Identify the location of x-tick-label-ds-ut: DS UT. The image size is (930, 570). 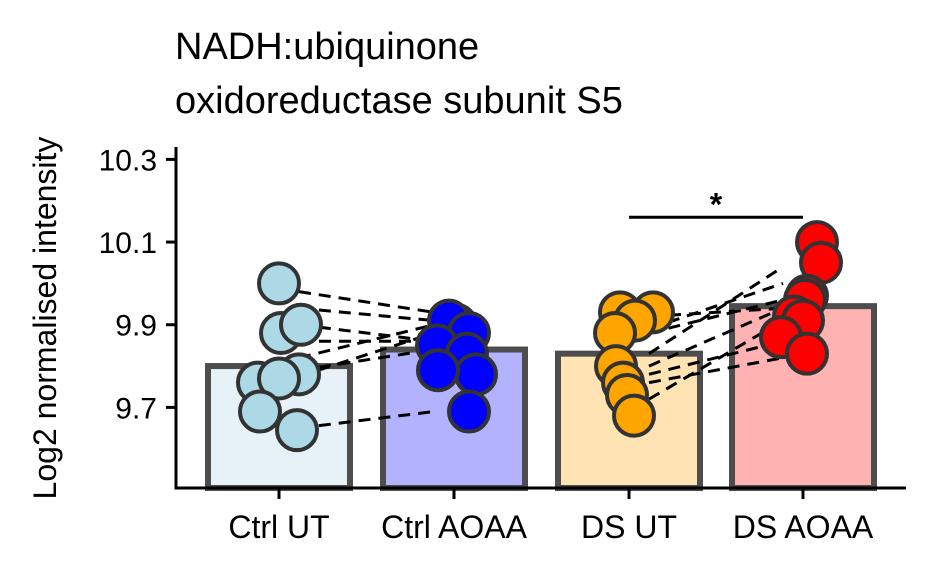
(629, 527).